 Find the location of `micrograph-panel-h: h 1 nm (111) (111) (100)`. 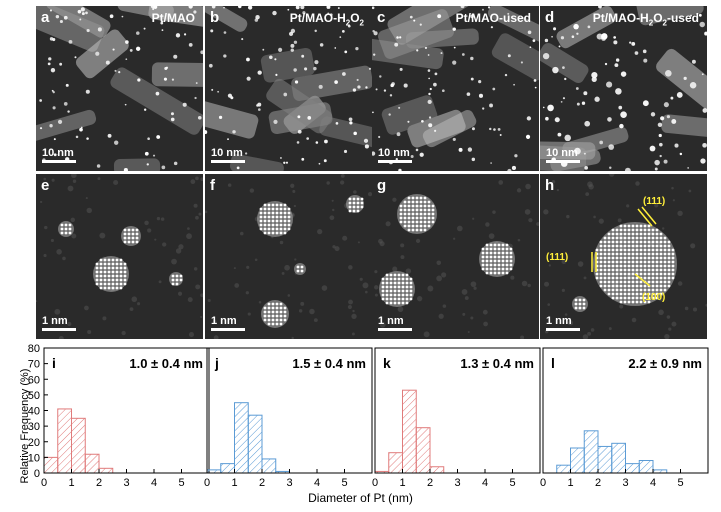

micrograph-panel-h: h 1 nm (111) (111) (100) is located at coordinates (623, 256).